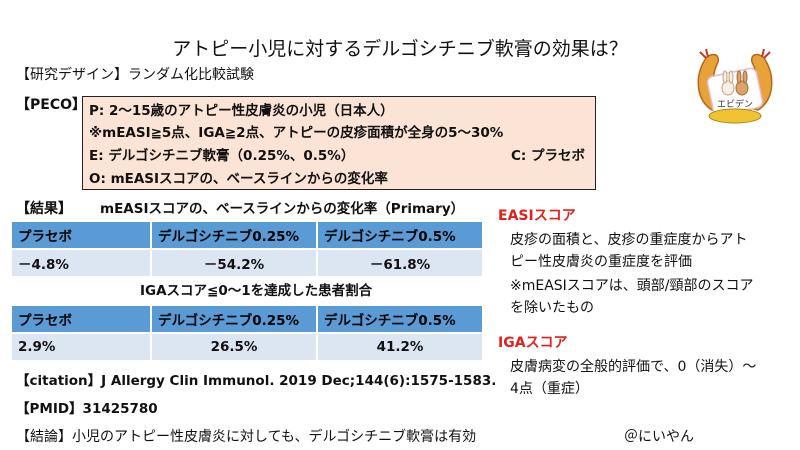  What do you see at coordinates (400, 49) in the screenshot?
I see `page-title: アトピー小児に対するデルゴシチニブ軟膏の効果は？` at bounding box center [400, 49].